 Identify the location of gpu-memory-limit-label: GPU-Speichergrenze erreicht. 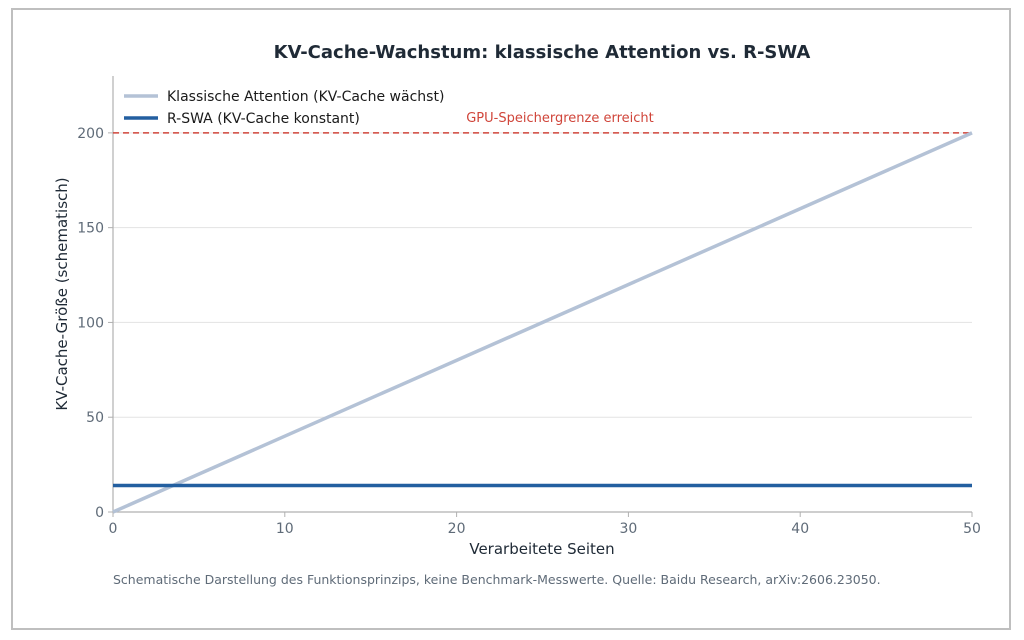
(560, 118).